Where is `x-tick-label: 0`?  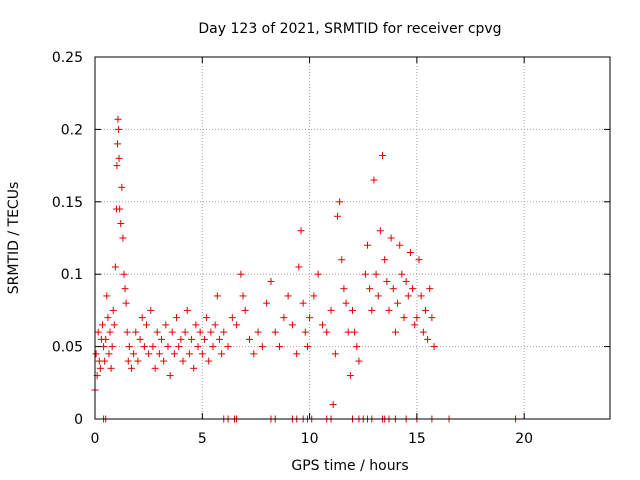
x-tick-label: 0 is located at coordinates (95, 439).